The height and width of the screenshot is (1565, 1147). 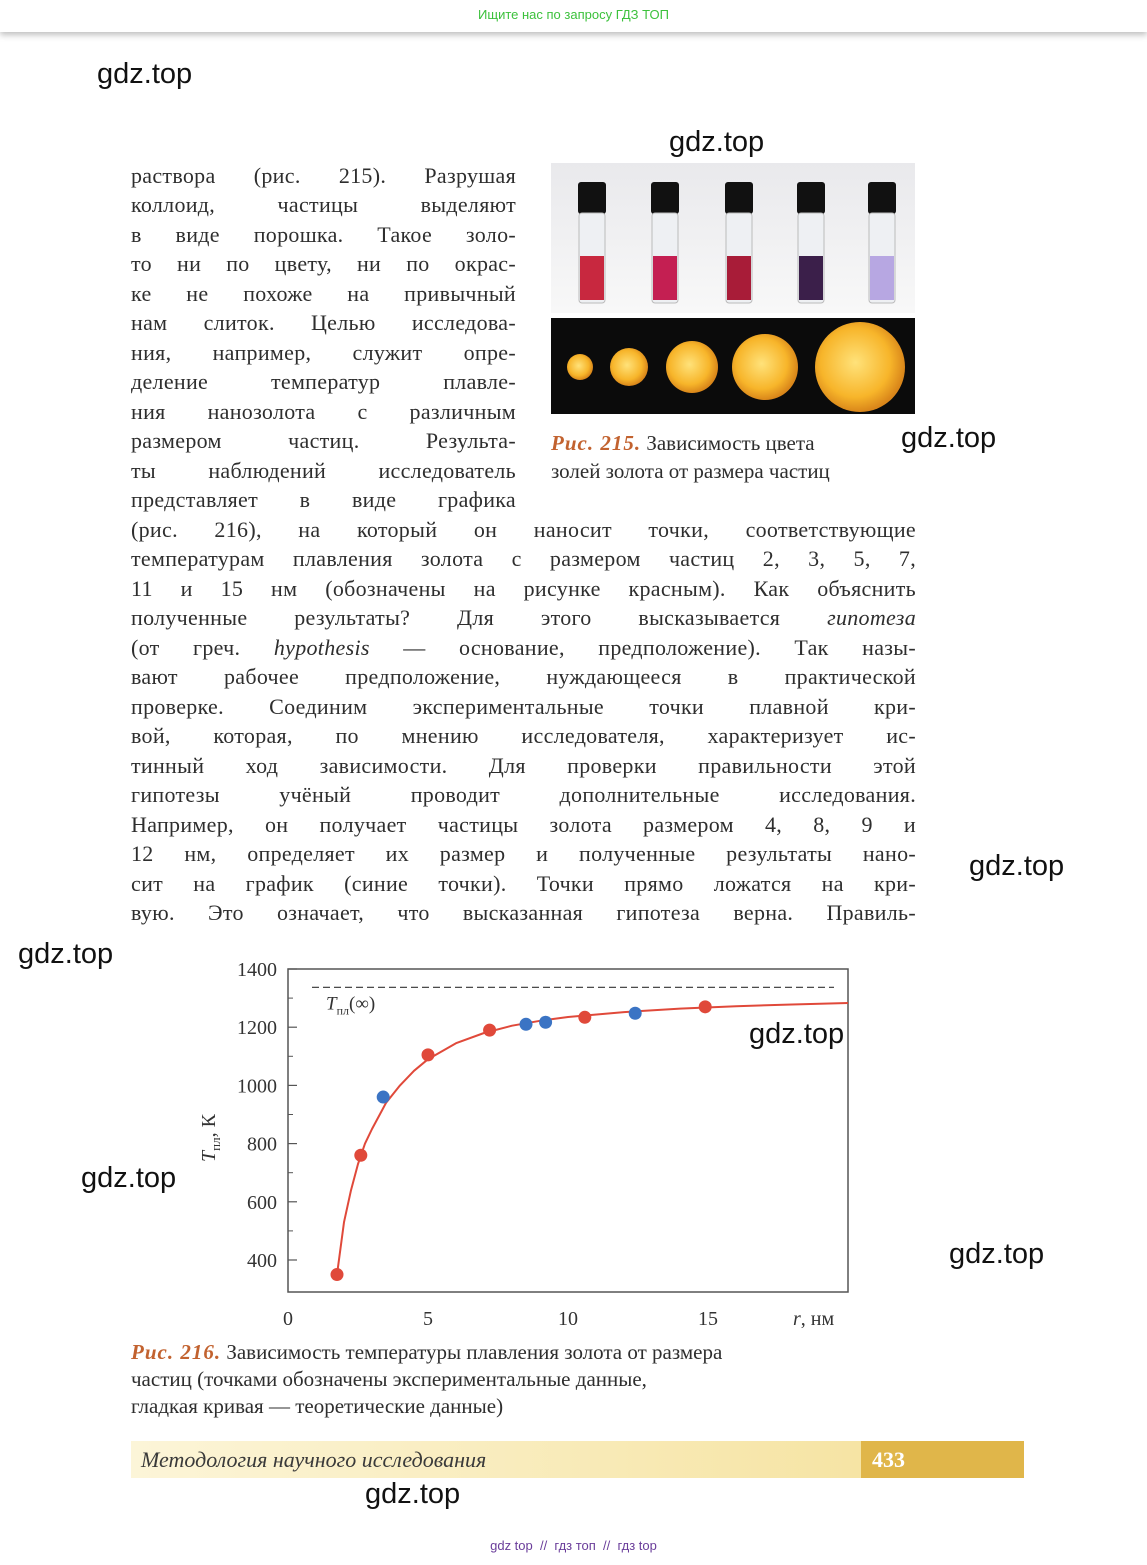 What do you see at coordinates (690, 471) in the screenshot?
I see `caption-line: золей золота от размера частиц` at bounding box center [690, 471].